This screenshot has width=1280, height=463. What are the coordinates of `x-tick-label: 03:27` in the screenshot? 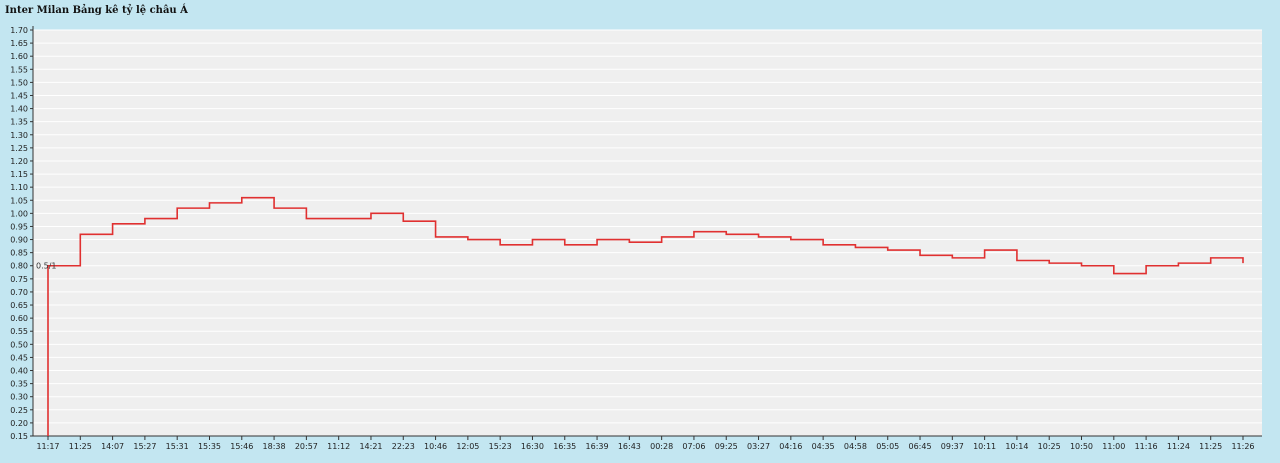 It's located at (758, 446).